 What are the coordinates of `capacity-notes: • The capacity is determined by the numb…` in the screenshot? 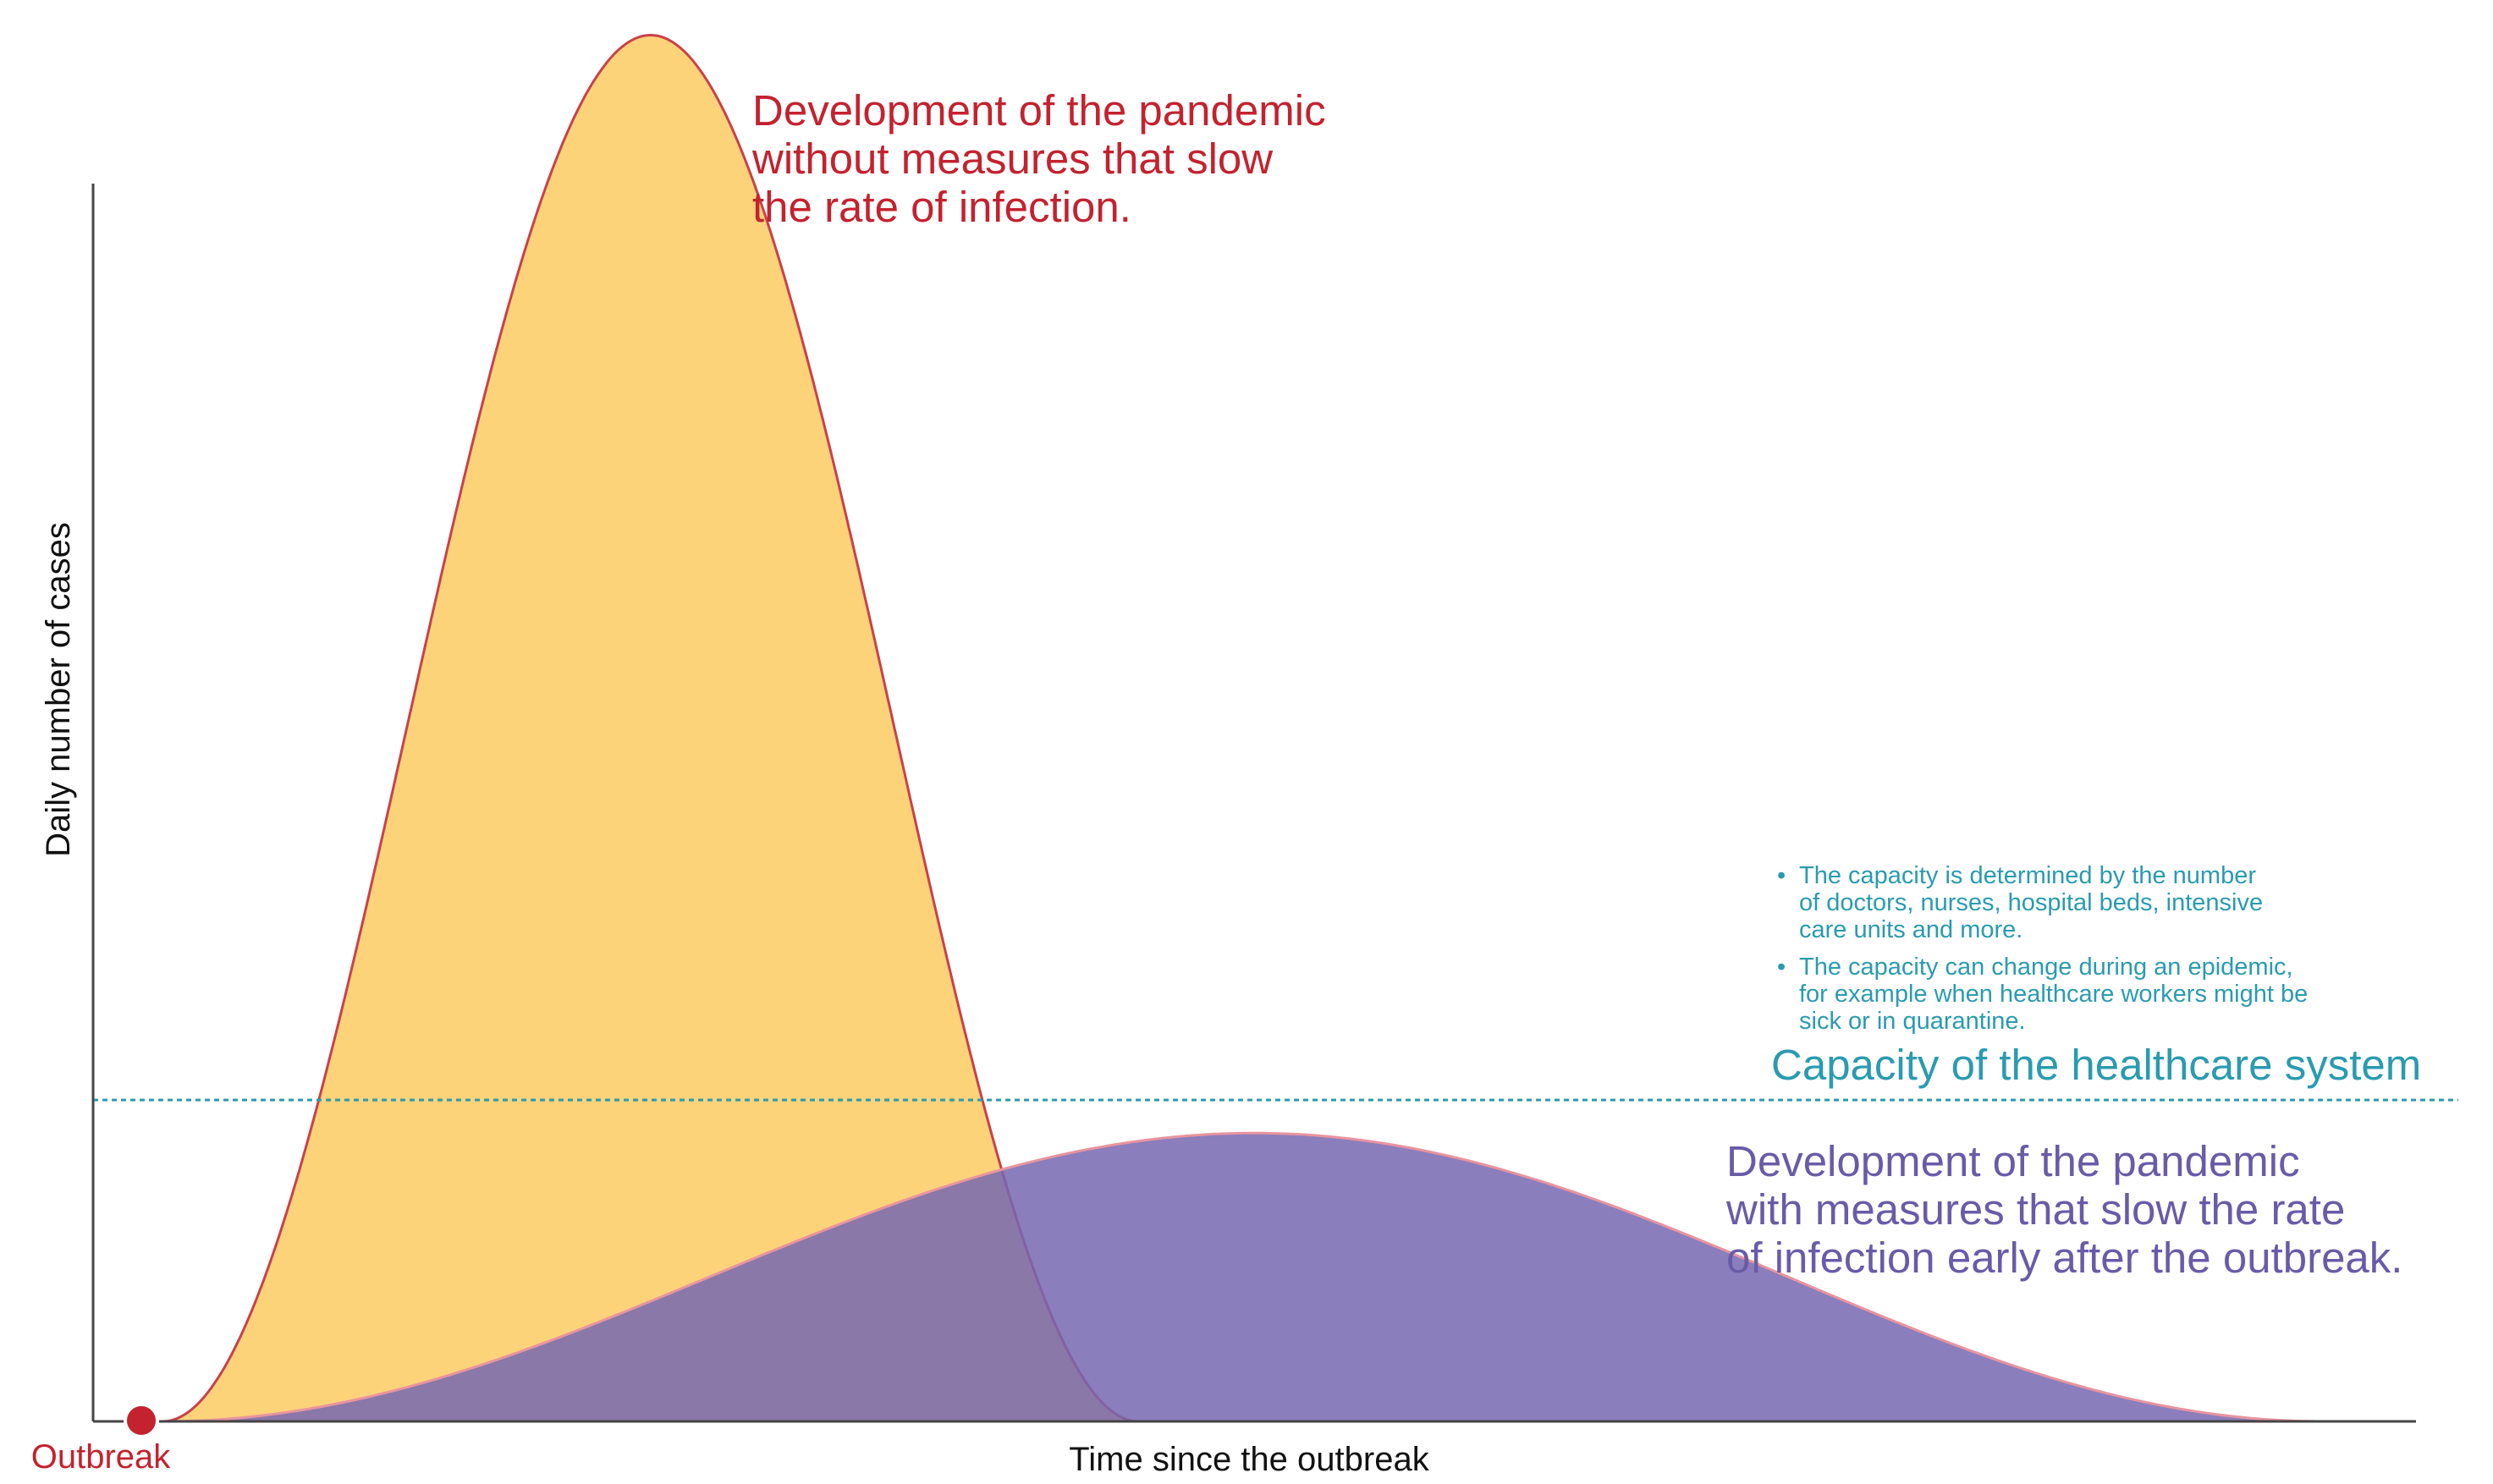 It's located at (2042, 948).